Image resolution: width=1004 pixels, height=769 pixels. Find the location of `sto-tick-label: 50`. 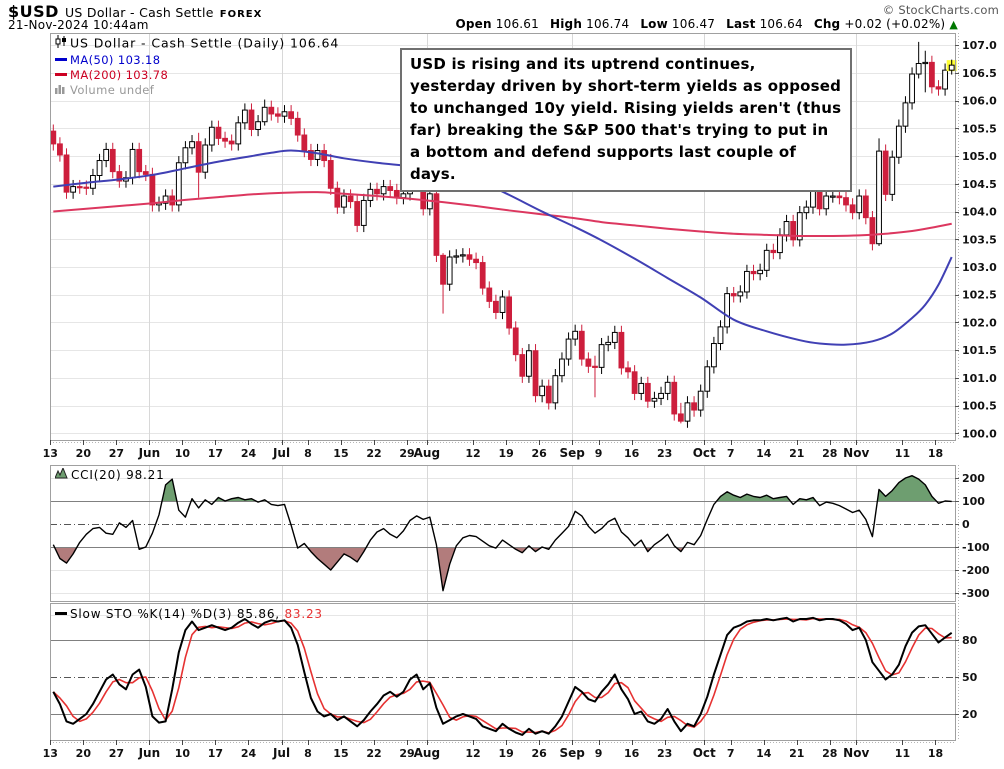

sto-tick-label: 50 is located at coordinates (970, 677).